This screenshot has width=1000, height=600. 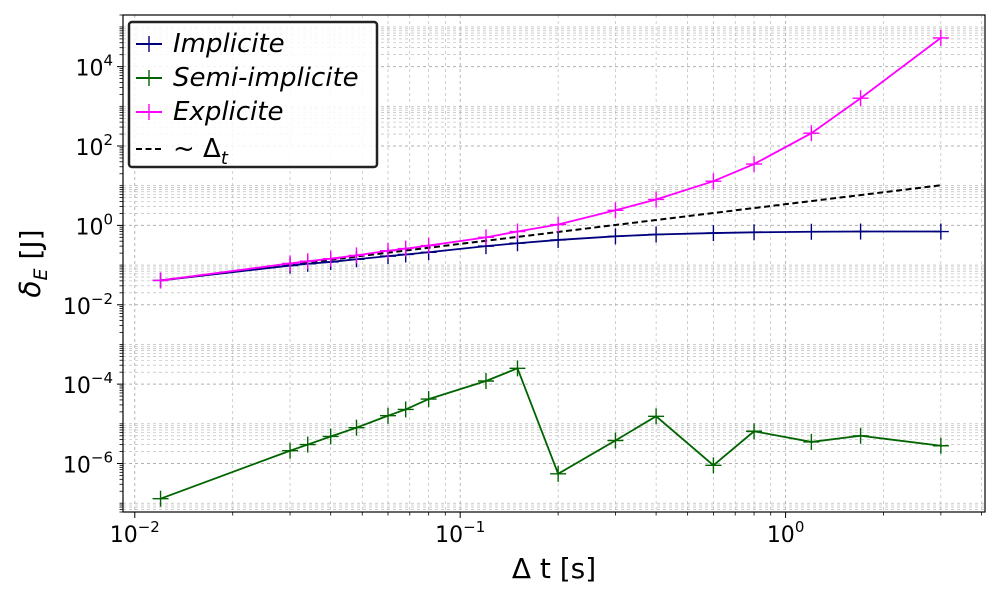 I want to click on x-tick-label: 10⁻¹, so click(x=460, y=533).